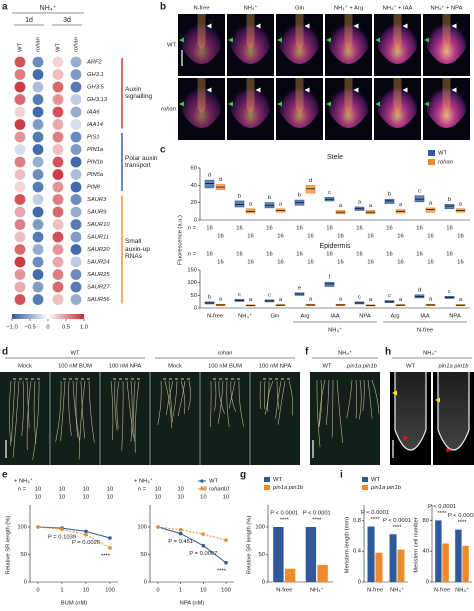 The height and width of the screenshot is (611, 474). I want to click on x-tick-label: Arg, so click(304, 317).